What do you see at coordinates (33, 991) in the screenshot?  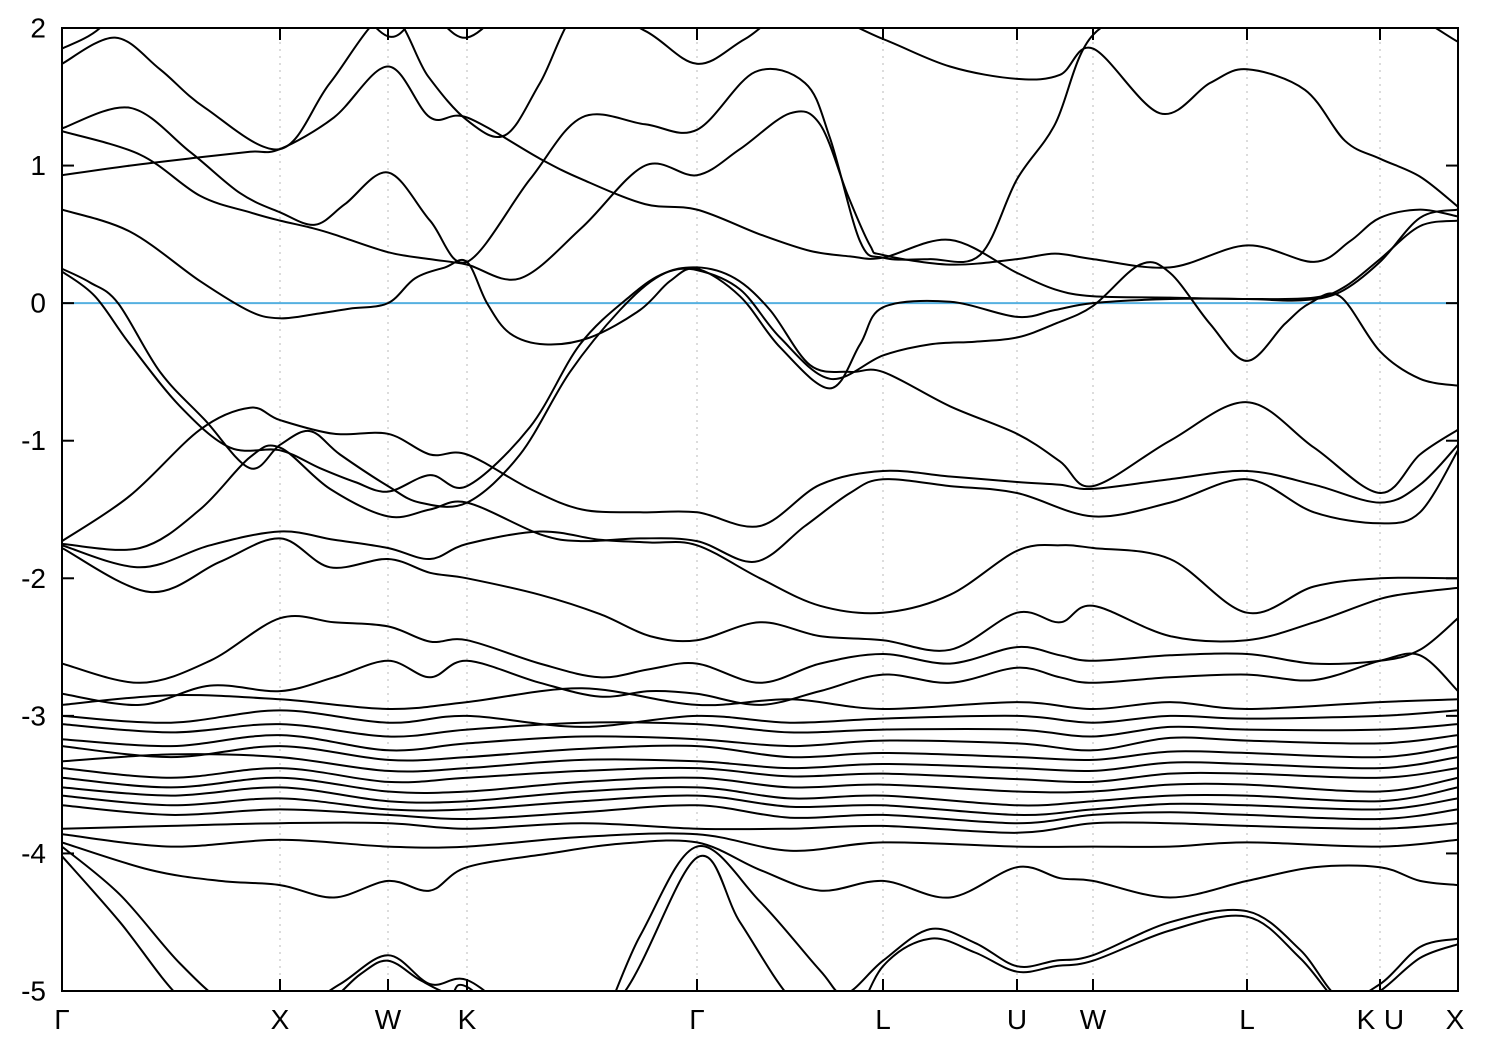 I see `y-axis-tick-label: -5` at bounding box center [33, 991].